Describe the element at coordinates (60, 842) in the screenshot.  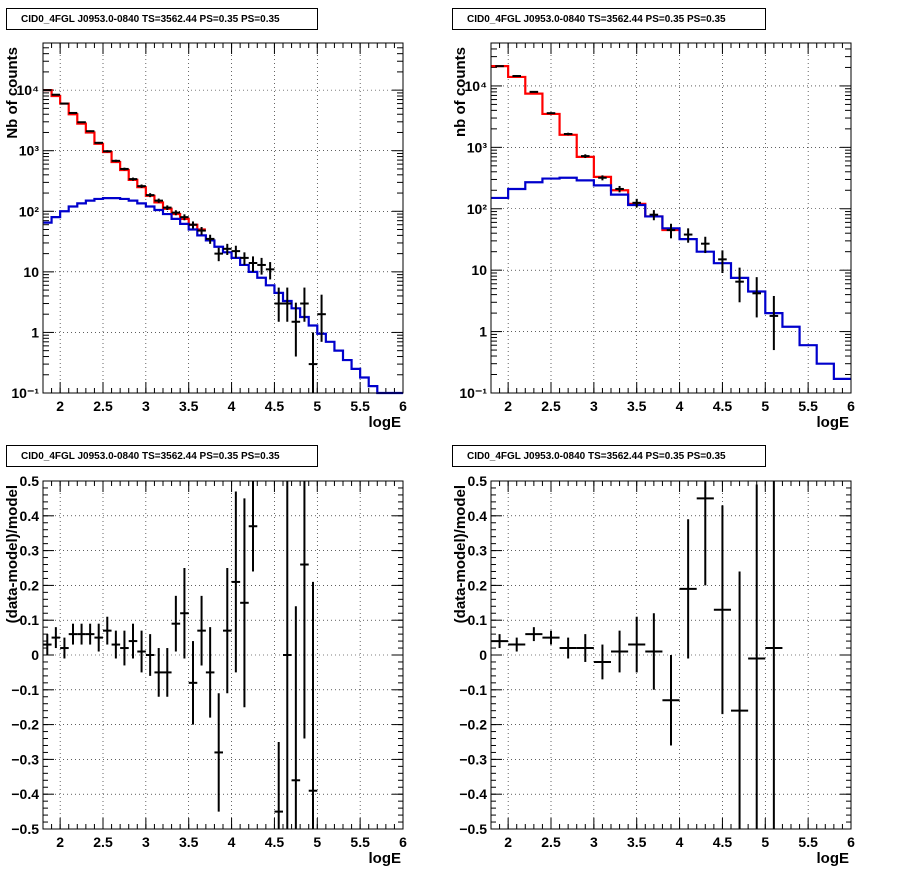
I see `x-tick-label: 2` at that location.